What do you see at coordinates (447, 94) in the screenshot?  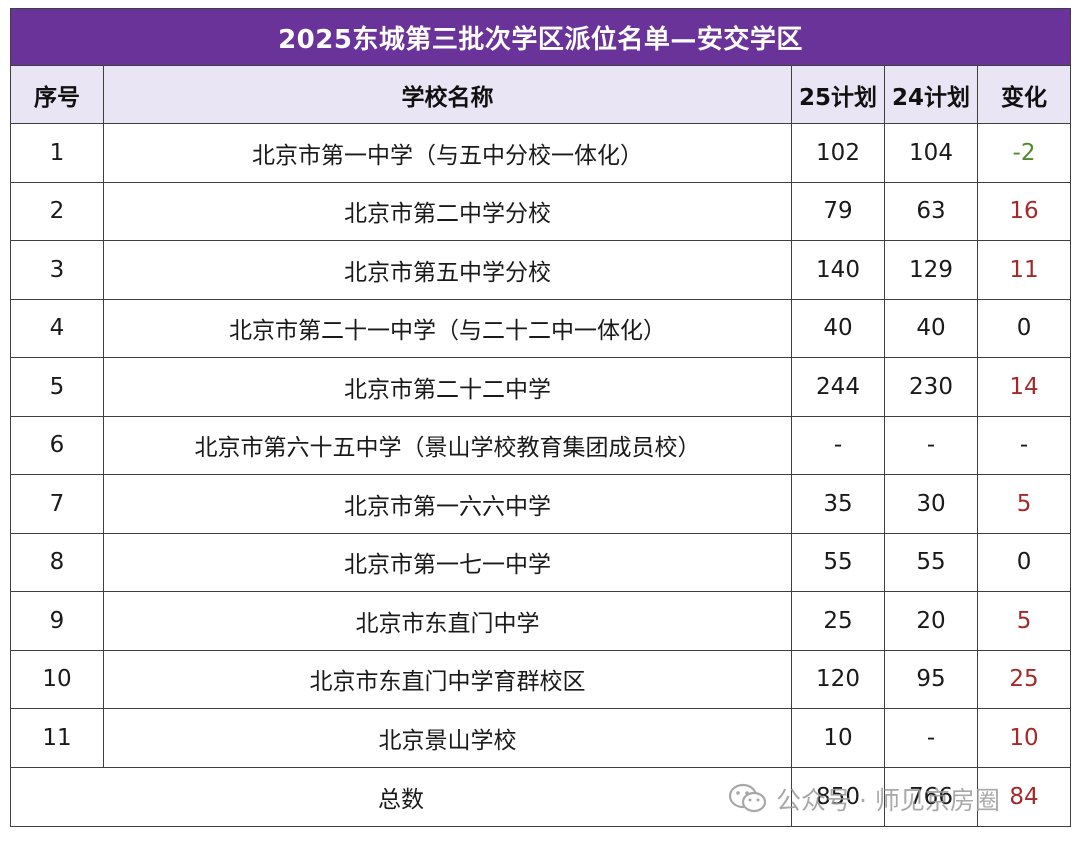 I see `header-school: 学校名称` at bounding box center [447, 94].